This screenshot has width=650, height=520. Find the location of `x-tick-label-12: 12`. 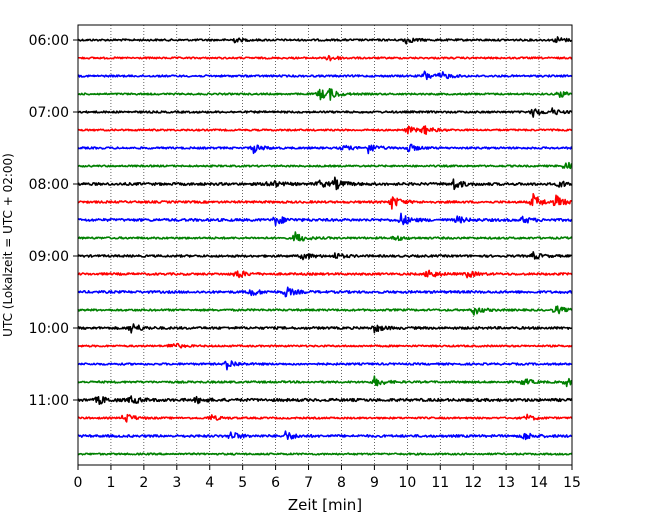

x-tick-label-12: 12 is located at coordinates (473, 483).